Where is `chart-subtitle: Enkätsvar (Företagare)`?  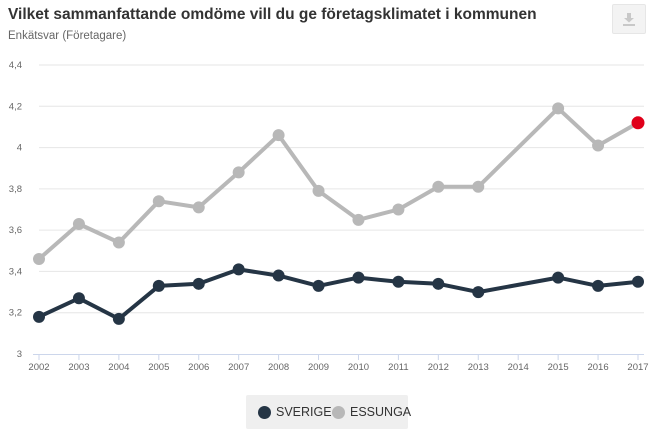
chart-subtitle: Enkätsvar (Företagare) is located at coordinates (67, 36).